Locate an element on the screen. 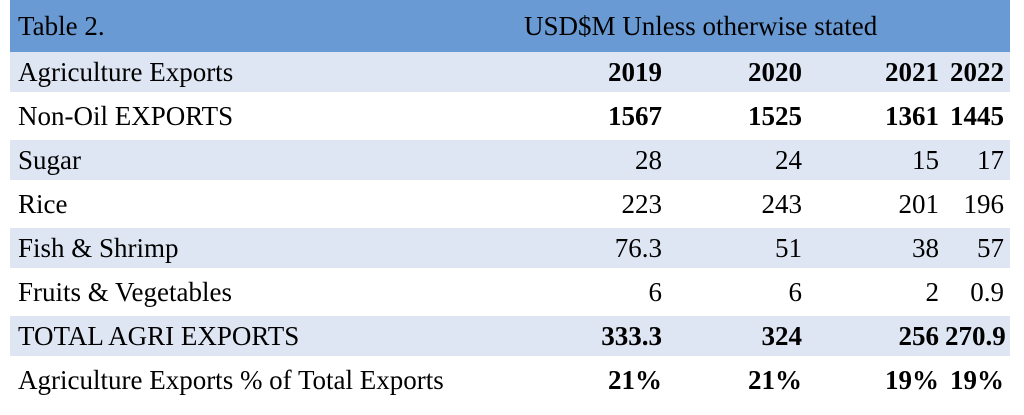 This screenshot has height=415, width=1024. header-label: Agriculture Exports is located at coordinates (260, 72).